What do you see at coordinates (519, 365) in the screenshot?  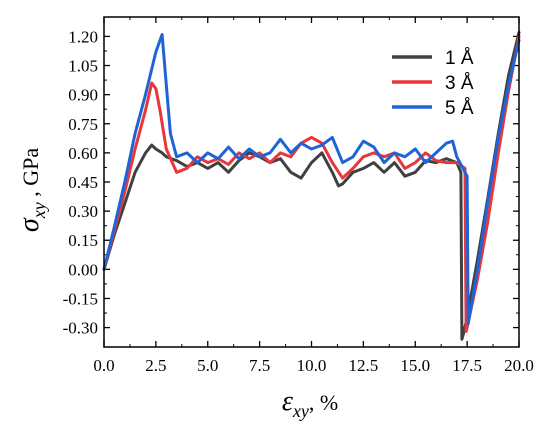 I see `x-tick-label: 20.0` at bounding box center [519, 365].